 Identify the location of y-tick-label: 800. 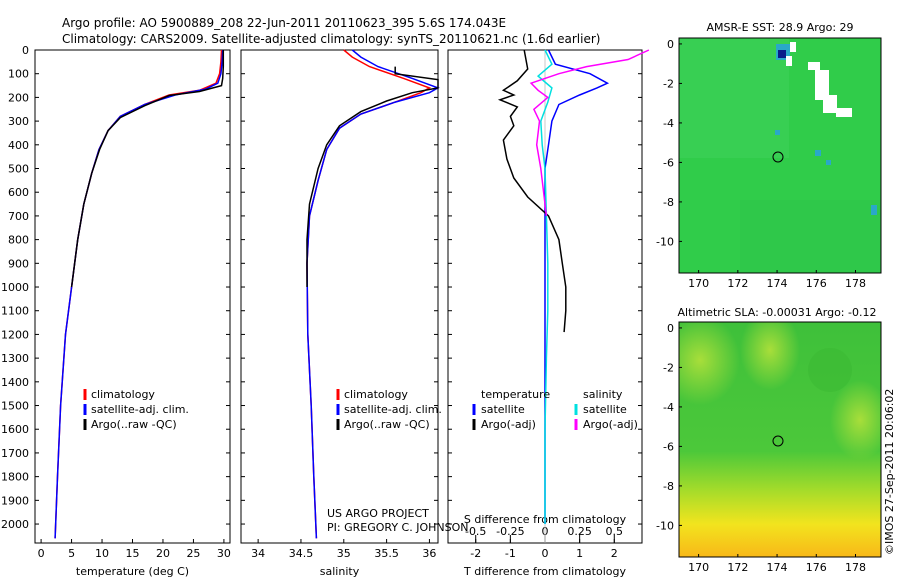
(18, 240).